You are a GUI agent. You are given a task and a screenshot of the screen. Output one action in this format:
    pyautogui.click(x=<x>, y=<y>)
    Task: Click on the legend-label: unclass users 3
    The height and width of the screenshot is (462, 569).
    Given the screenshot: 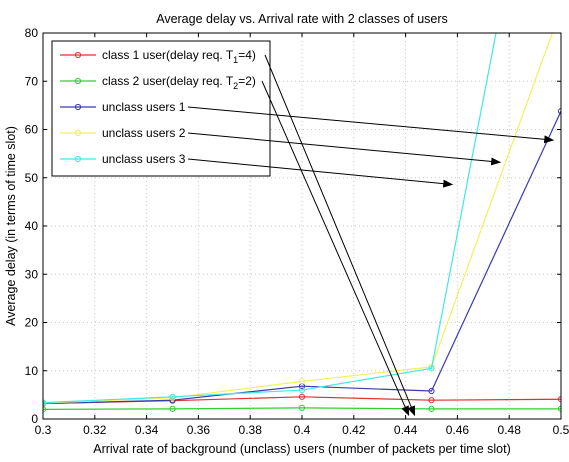 What is the action you would take?
    pyautogui.click(x=144, y=159)
    